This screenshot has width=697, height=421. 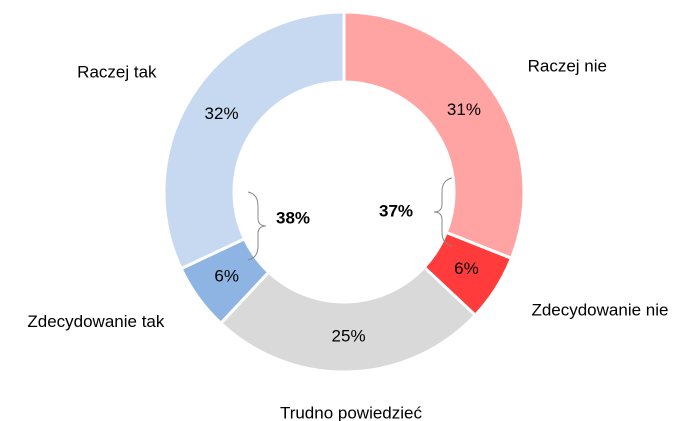 I want to click on donut-slice, so click(x=348, y=319).